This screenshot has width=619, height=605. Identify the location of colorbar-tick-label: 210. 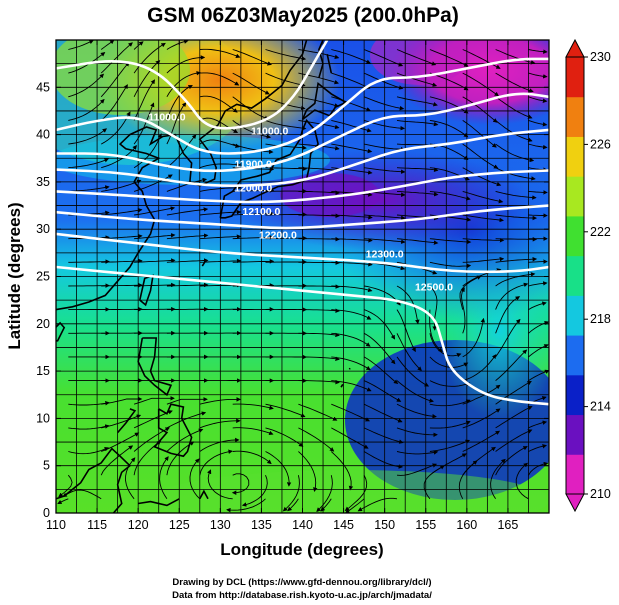
(600, 494).